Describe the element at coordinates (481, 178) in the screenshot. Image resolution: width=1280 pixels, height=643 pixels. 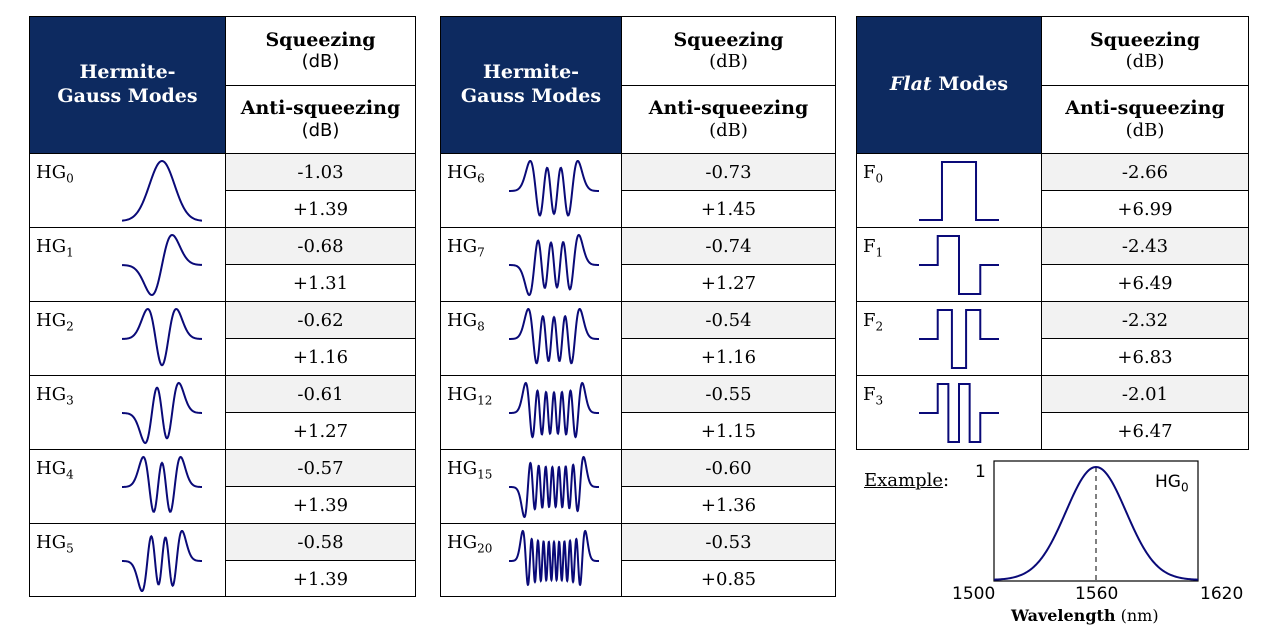
I see `mode-label-sub: 6` at that location.